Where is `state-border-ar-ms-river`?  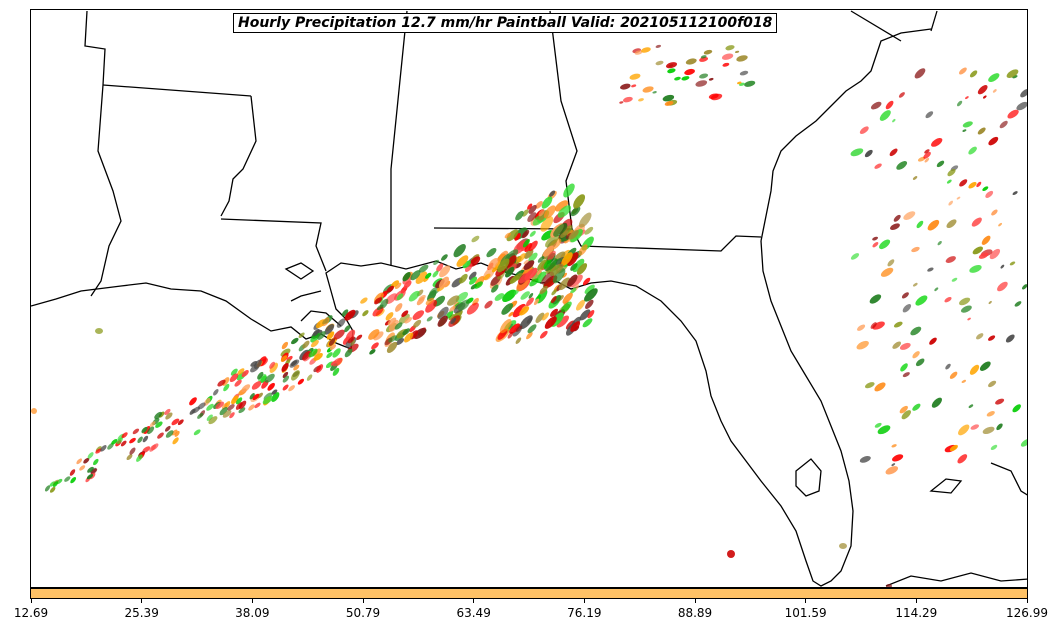
state-border-ar-ms-river is located at coordinates (238, 156).